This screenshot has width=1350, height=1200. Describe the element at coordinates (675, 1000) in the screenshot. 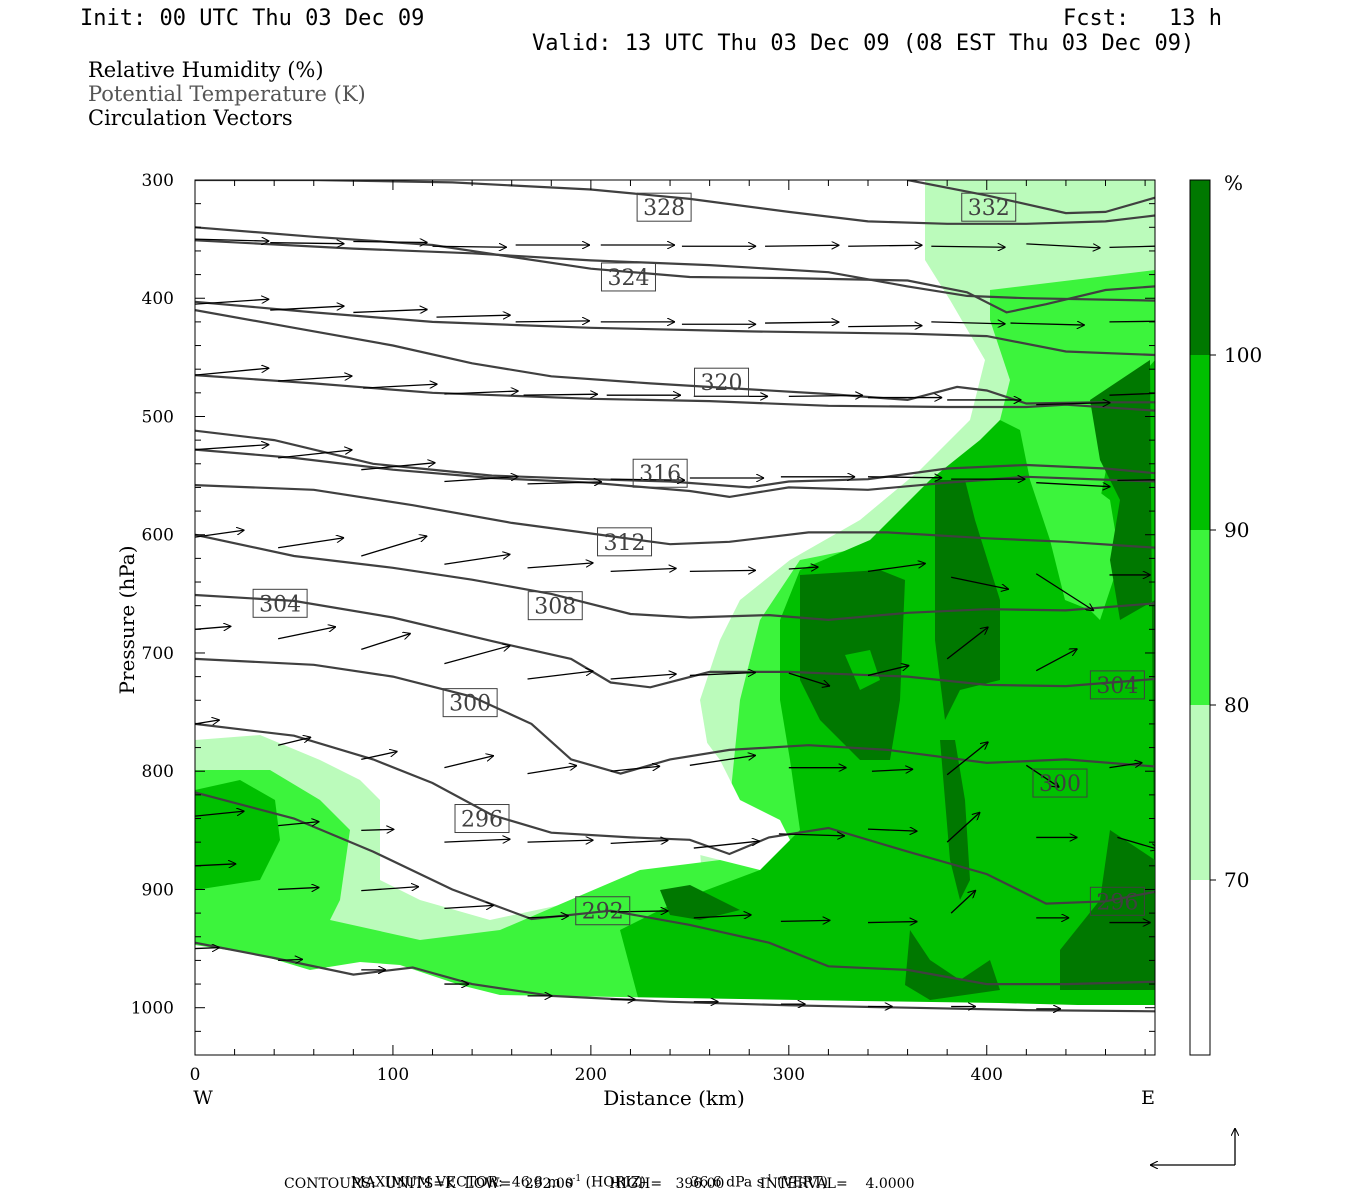

I see `underground` at that location.